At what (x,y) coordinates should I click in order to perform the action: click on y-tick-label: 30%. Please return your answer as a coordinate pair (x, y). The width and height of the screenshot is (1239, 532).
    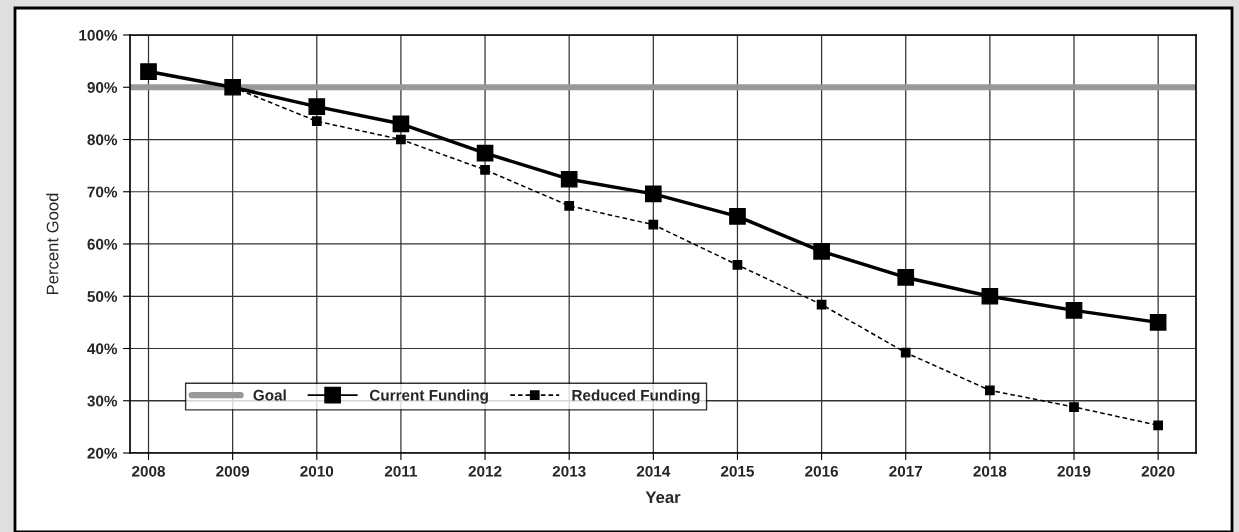
    Looking at the image, I should click on (102, 401).